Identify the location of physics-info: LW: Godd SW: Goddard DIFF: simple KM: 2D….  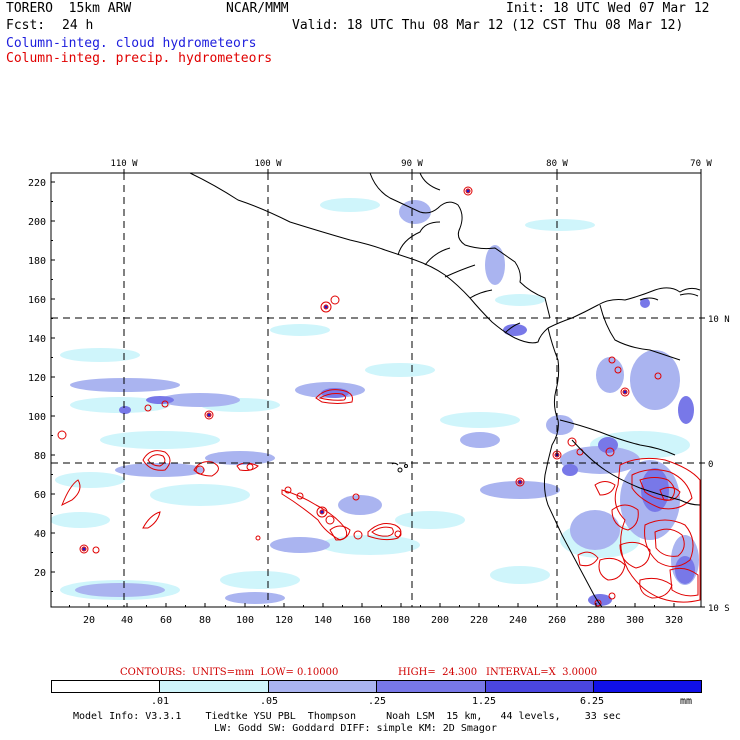
(355, 728).